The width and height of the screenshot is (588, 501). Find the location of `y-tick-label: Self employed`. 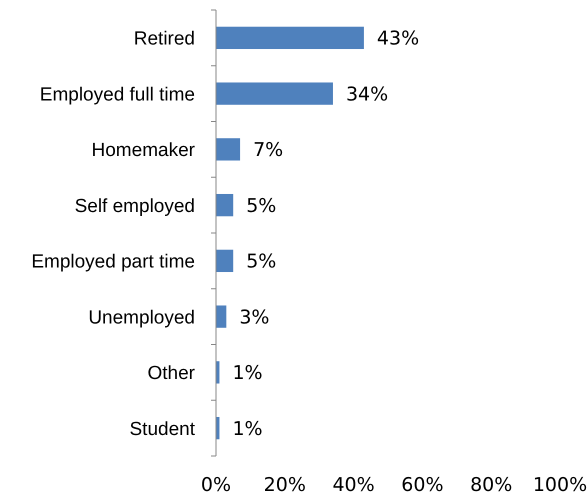

y-tick-label: Self employed is located at coordinates (134, 206).